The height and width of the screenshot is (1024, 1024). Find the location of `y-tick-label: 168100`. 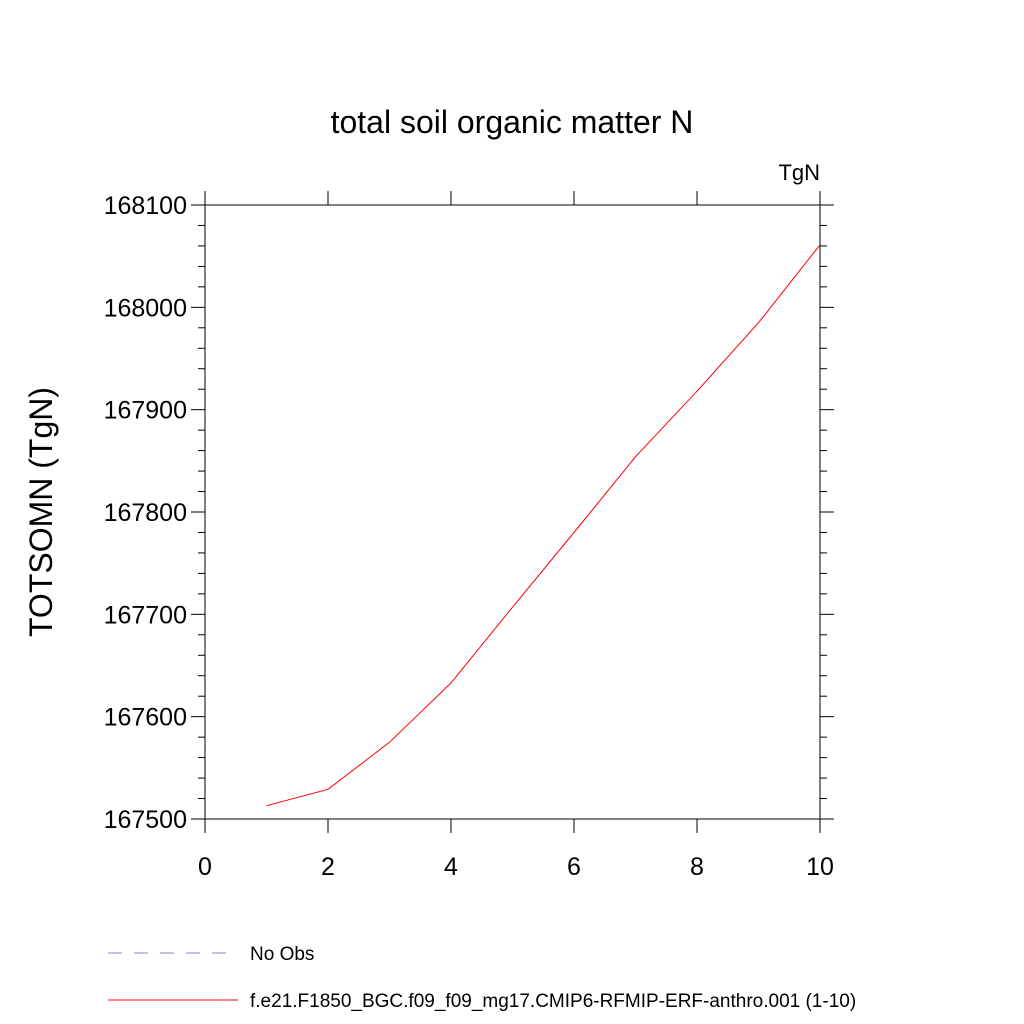

y-tick-label: 168100 is located at coordinates (145, 206).